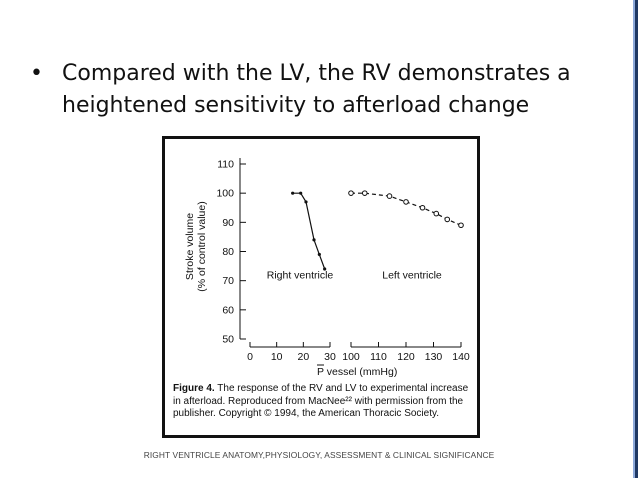  I want to click on x-tick-label: 130, so click(434, 357).